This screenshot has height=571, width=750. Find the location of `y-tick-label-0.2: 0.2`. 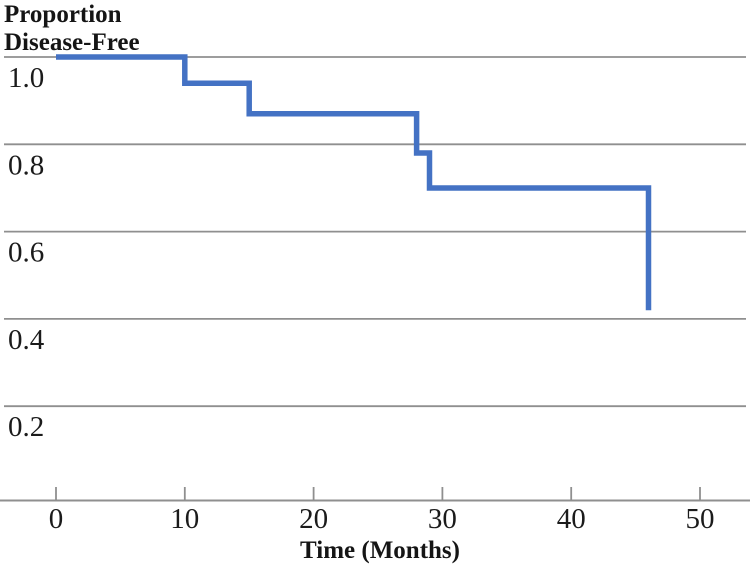

y-tick-label-0.2: 0.2 is located at coordinates (26, 427).